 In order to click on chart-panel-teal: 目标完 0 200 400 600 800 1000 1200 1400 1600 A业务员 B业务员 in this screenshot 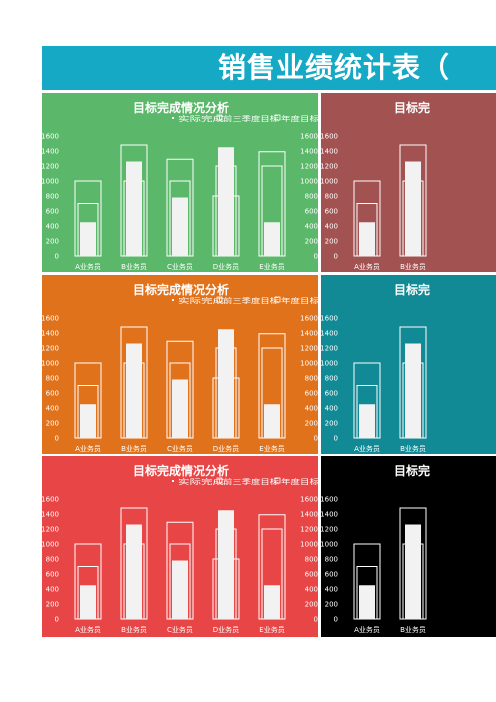, I will do `click(408, 364)`.